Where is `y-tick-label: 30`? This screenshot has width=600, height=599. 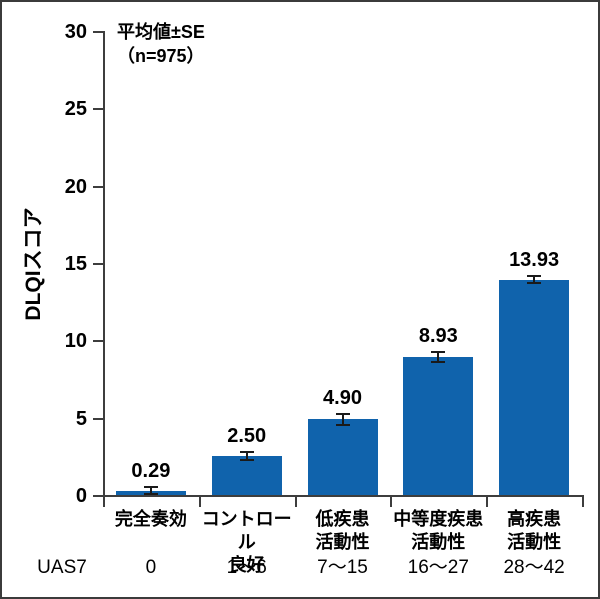 y-tick-label: 30 is located at coordinates (75, 32).